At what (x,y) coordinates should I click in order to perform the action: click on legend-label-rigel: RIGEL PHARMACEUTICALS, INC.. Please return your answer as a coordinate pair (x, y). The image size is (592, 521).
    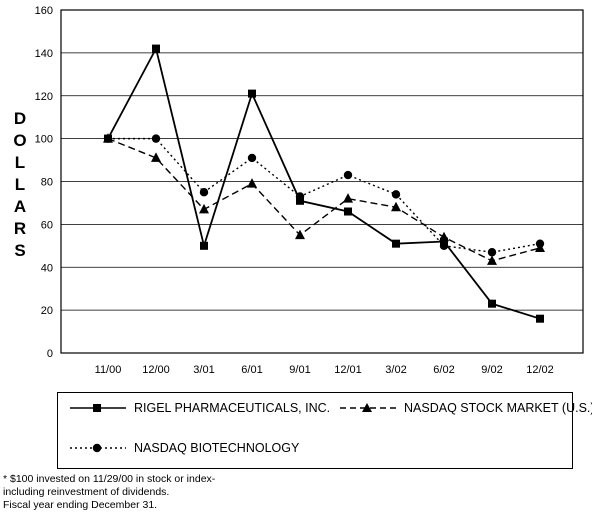
    Looking at the image, I should click on (232, 408).